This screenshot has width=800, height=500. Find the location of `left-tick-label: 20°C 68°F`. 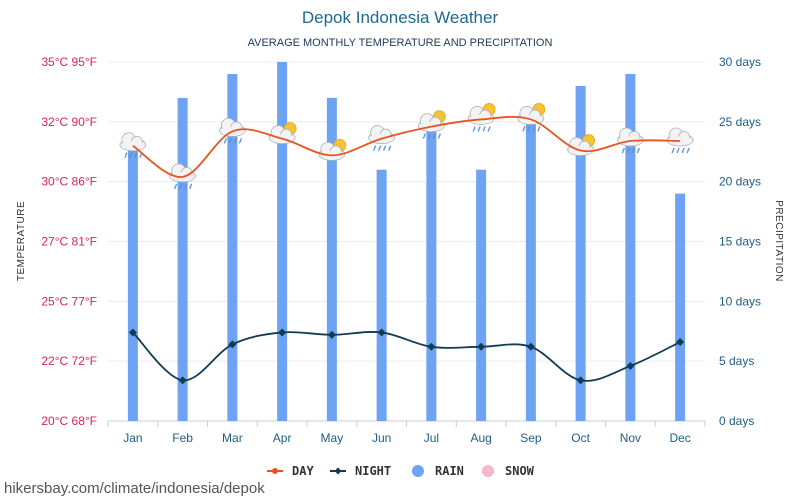

left-tick-label: 20°C 68°F is located at coordinates (69, 421).